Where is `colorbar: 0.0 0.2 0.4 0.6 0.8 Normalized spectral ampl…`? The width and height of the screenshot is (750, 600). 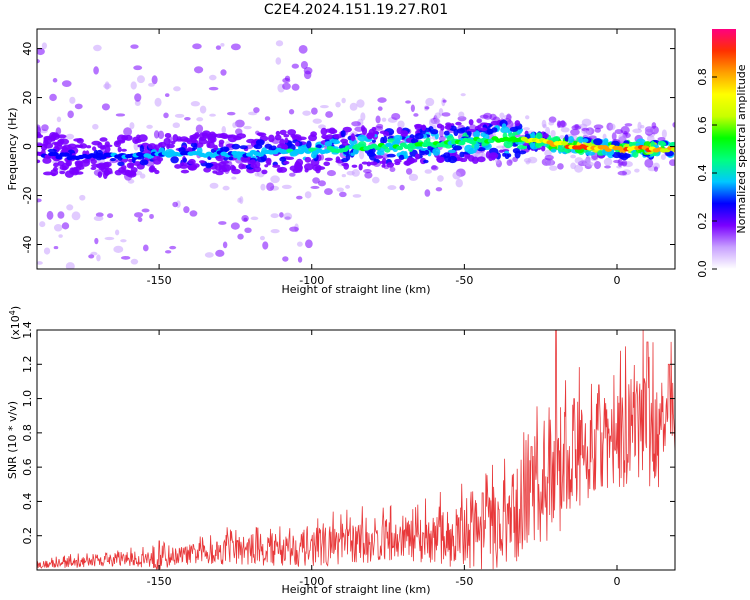 colorbar: 0.0 0.2 0.4 0.6 0.8 Normalized spectral ampl… is located at coordinates (722, 153).